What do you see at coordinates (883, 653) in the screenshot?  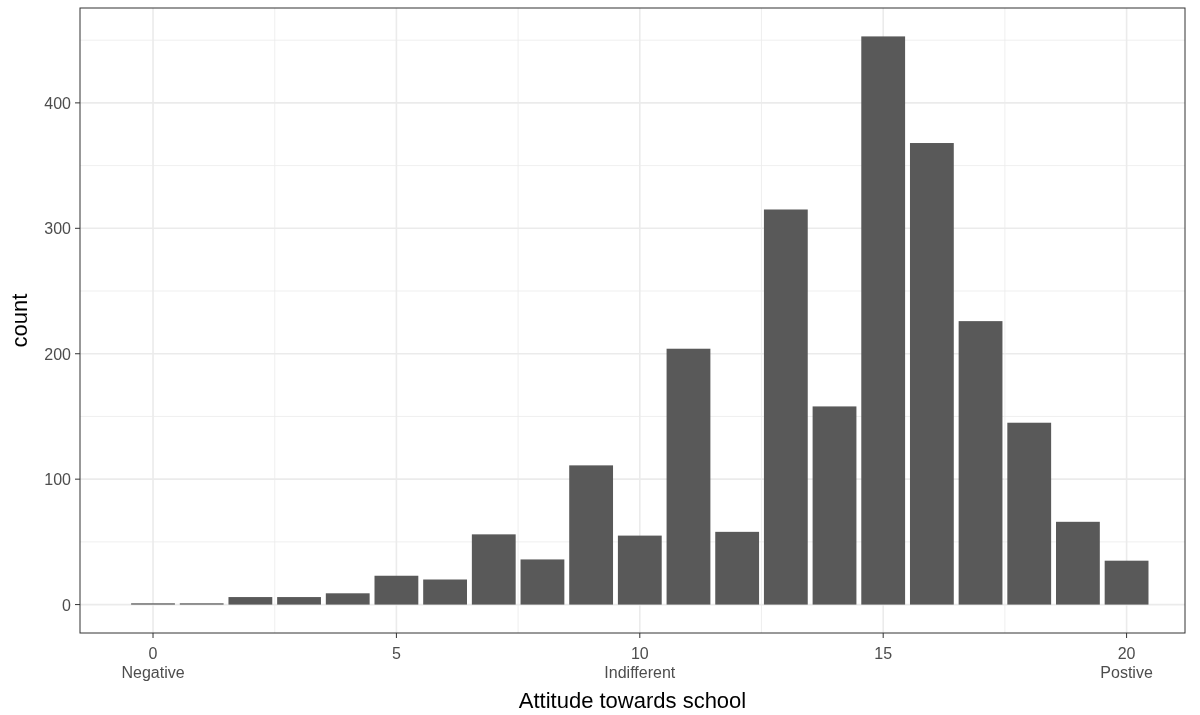 I see `x-tick-label: 15` at bounding box center [883, 653].